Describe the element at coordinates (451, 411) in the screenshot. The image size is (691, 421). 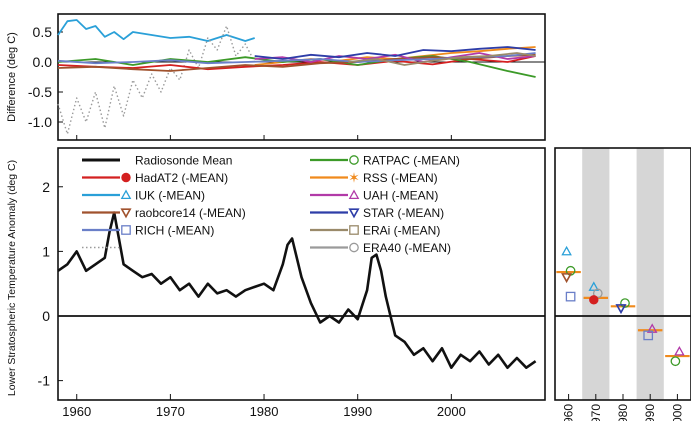
I see `anomaly-xtick-label: 2000` at that location.